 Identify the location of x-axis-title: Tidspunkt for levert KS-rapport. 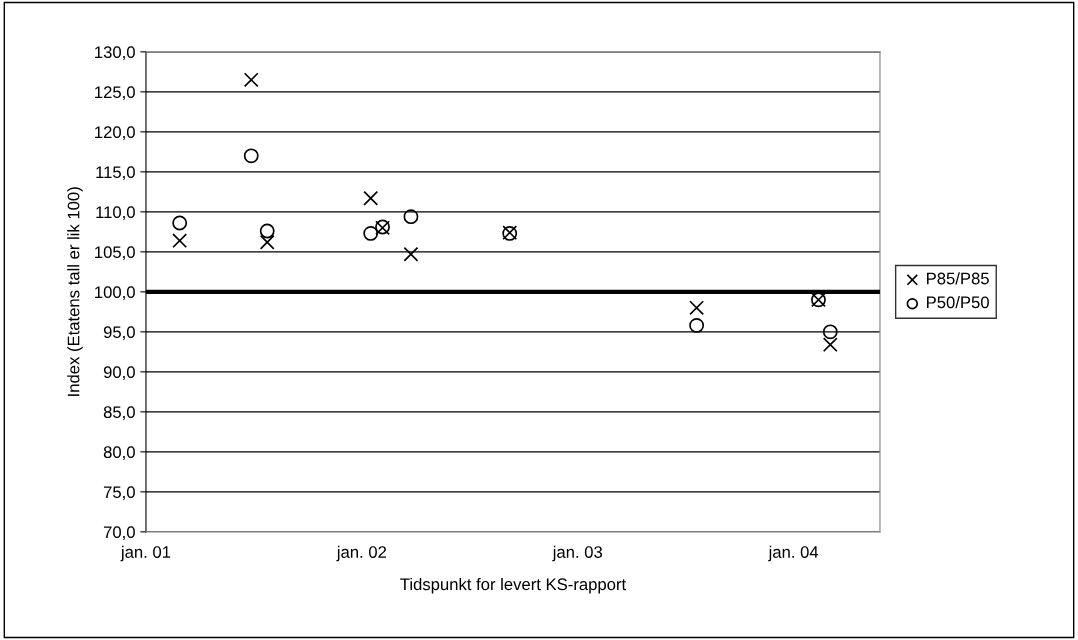
(513, 585).